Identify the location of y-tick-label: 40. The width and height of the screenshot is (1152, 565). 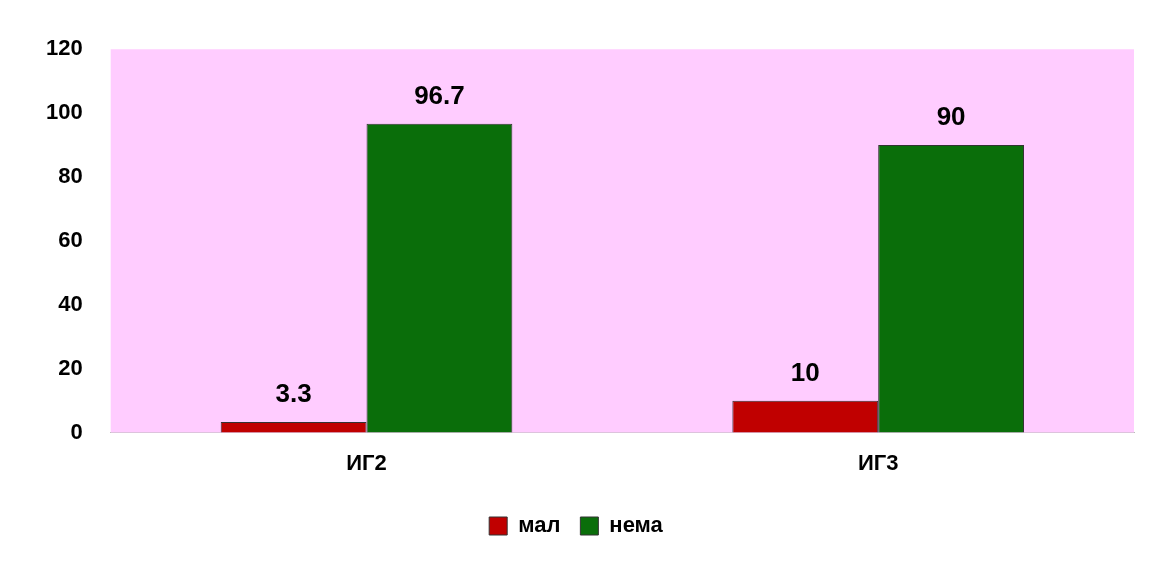
(70, 303).